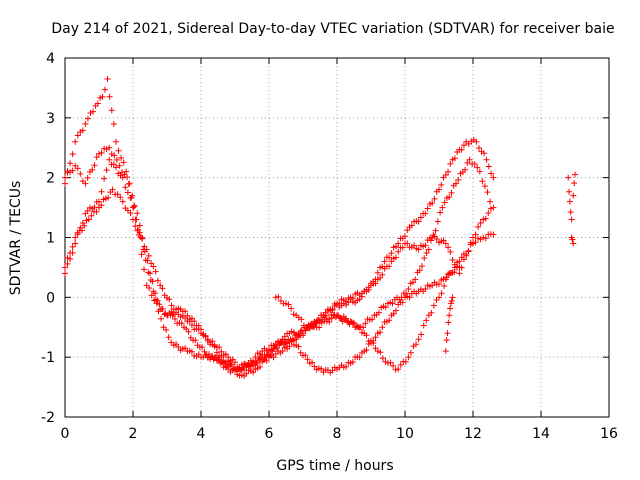 This screenshot has width=640, height=480. Describe the element at coordinates (473, 434) in the screenshot. I see `x-tick-label: 12` at that location.